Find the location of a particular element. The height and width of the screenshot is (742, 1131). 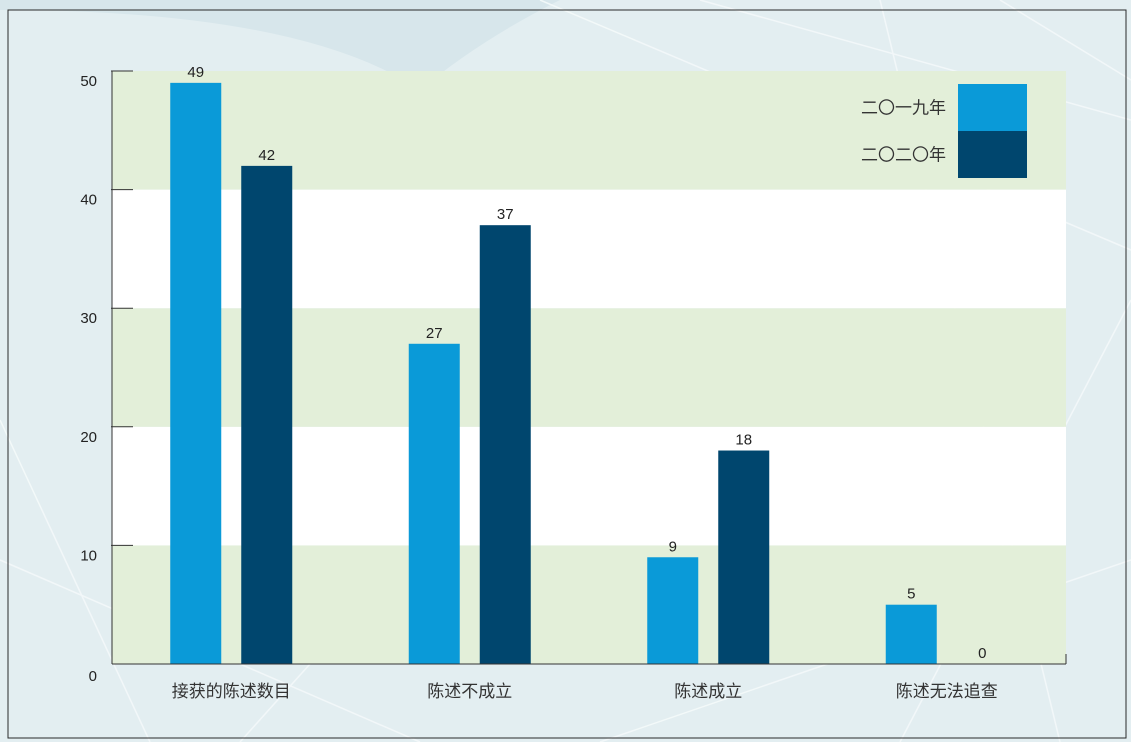

x-axis-labels: 接获的陈述数目 陈述不成立 陈述成立 陈述无法追查 is located at coordinates (585, 692).